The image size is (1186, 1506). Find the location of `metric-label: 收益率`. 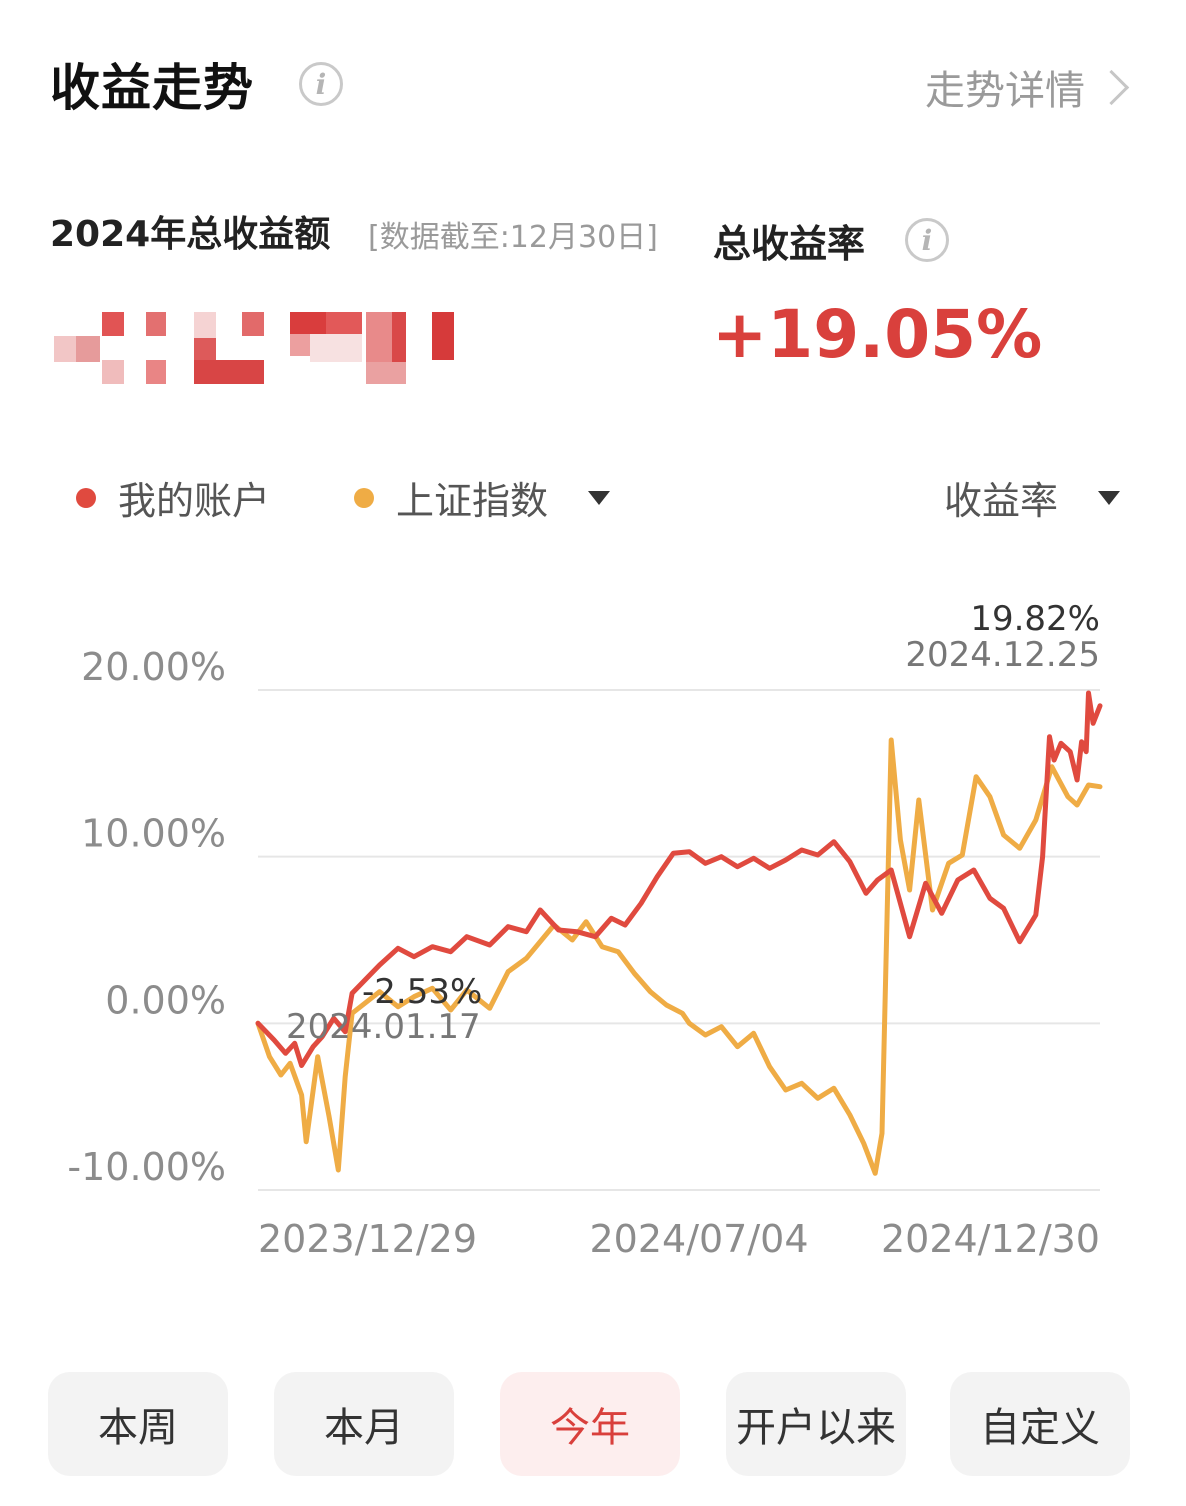

metric-label: 收益率 is located at coordinates (1001, 501).